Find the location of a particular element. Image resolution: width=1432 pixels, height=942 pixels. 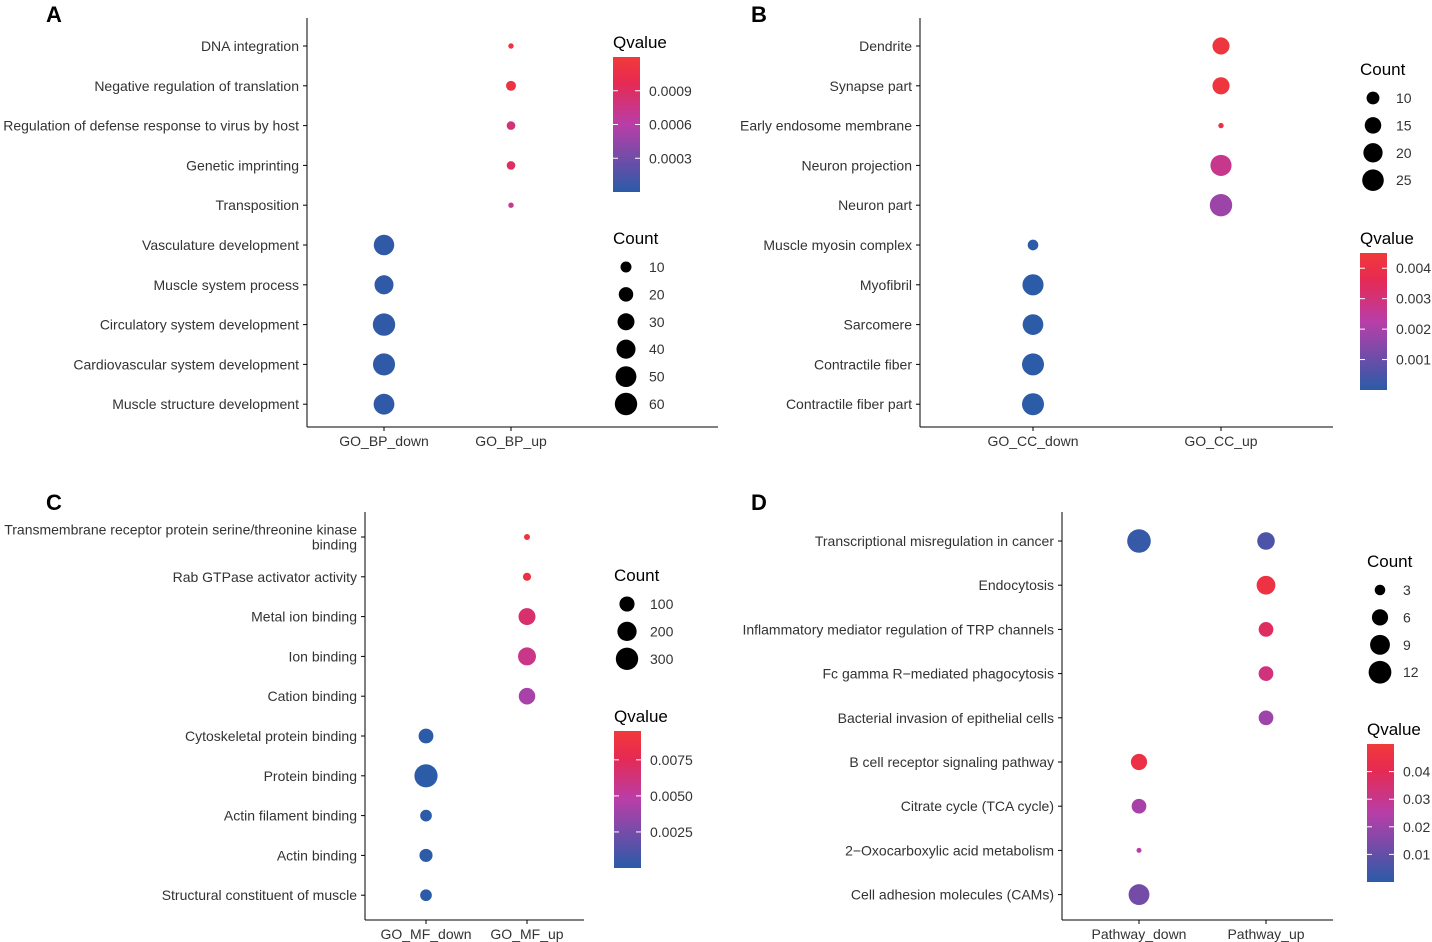

y-tick-label: Early endosome membrane is located at coordinates (826, 126).